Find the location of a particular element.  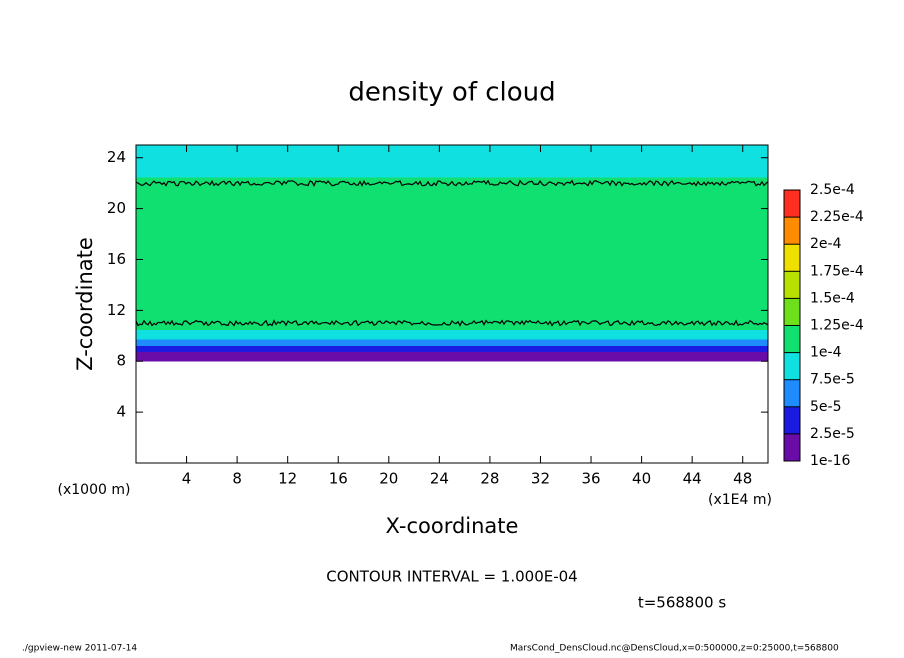

y-tick-label: 20 is located at coordinates (116, 208).